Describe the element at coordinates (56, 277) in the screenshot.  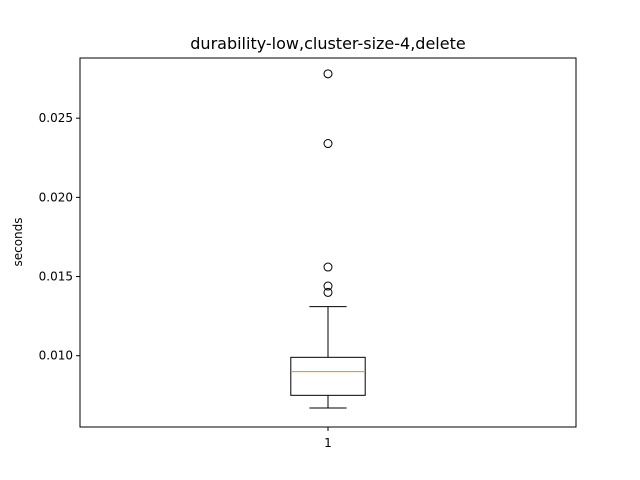
I see `y-tick-label: 0.015` at that location.